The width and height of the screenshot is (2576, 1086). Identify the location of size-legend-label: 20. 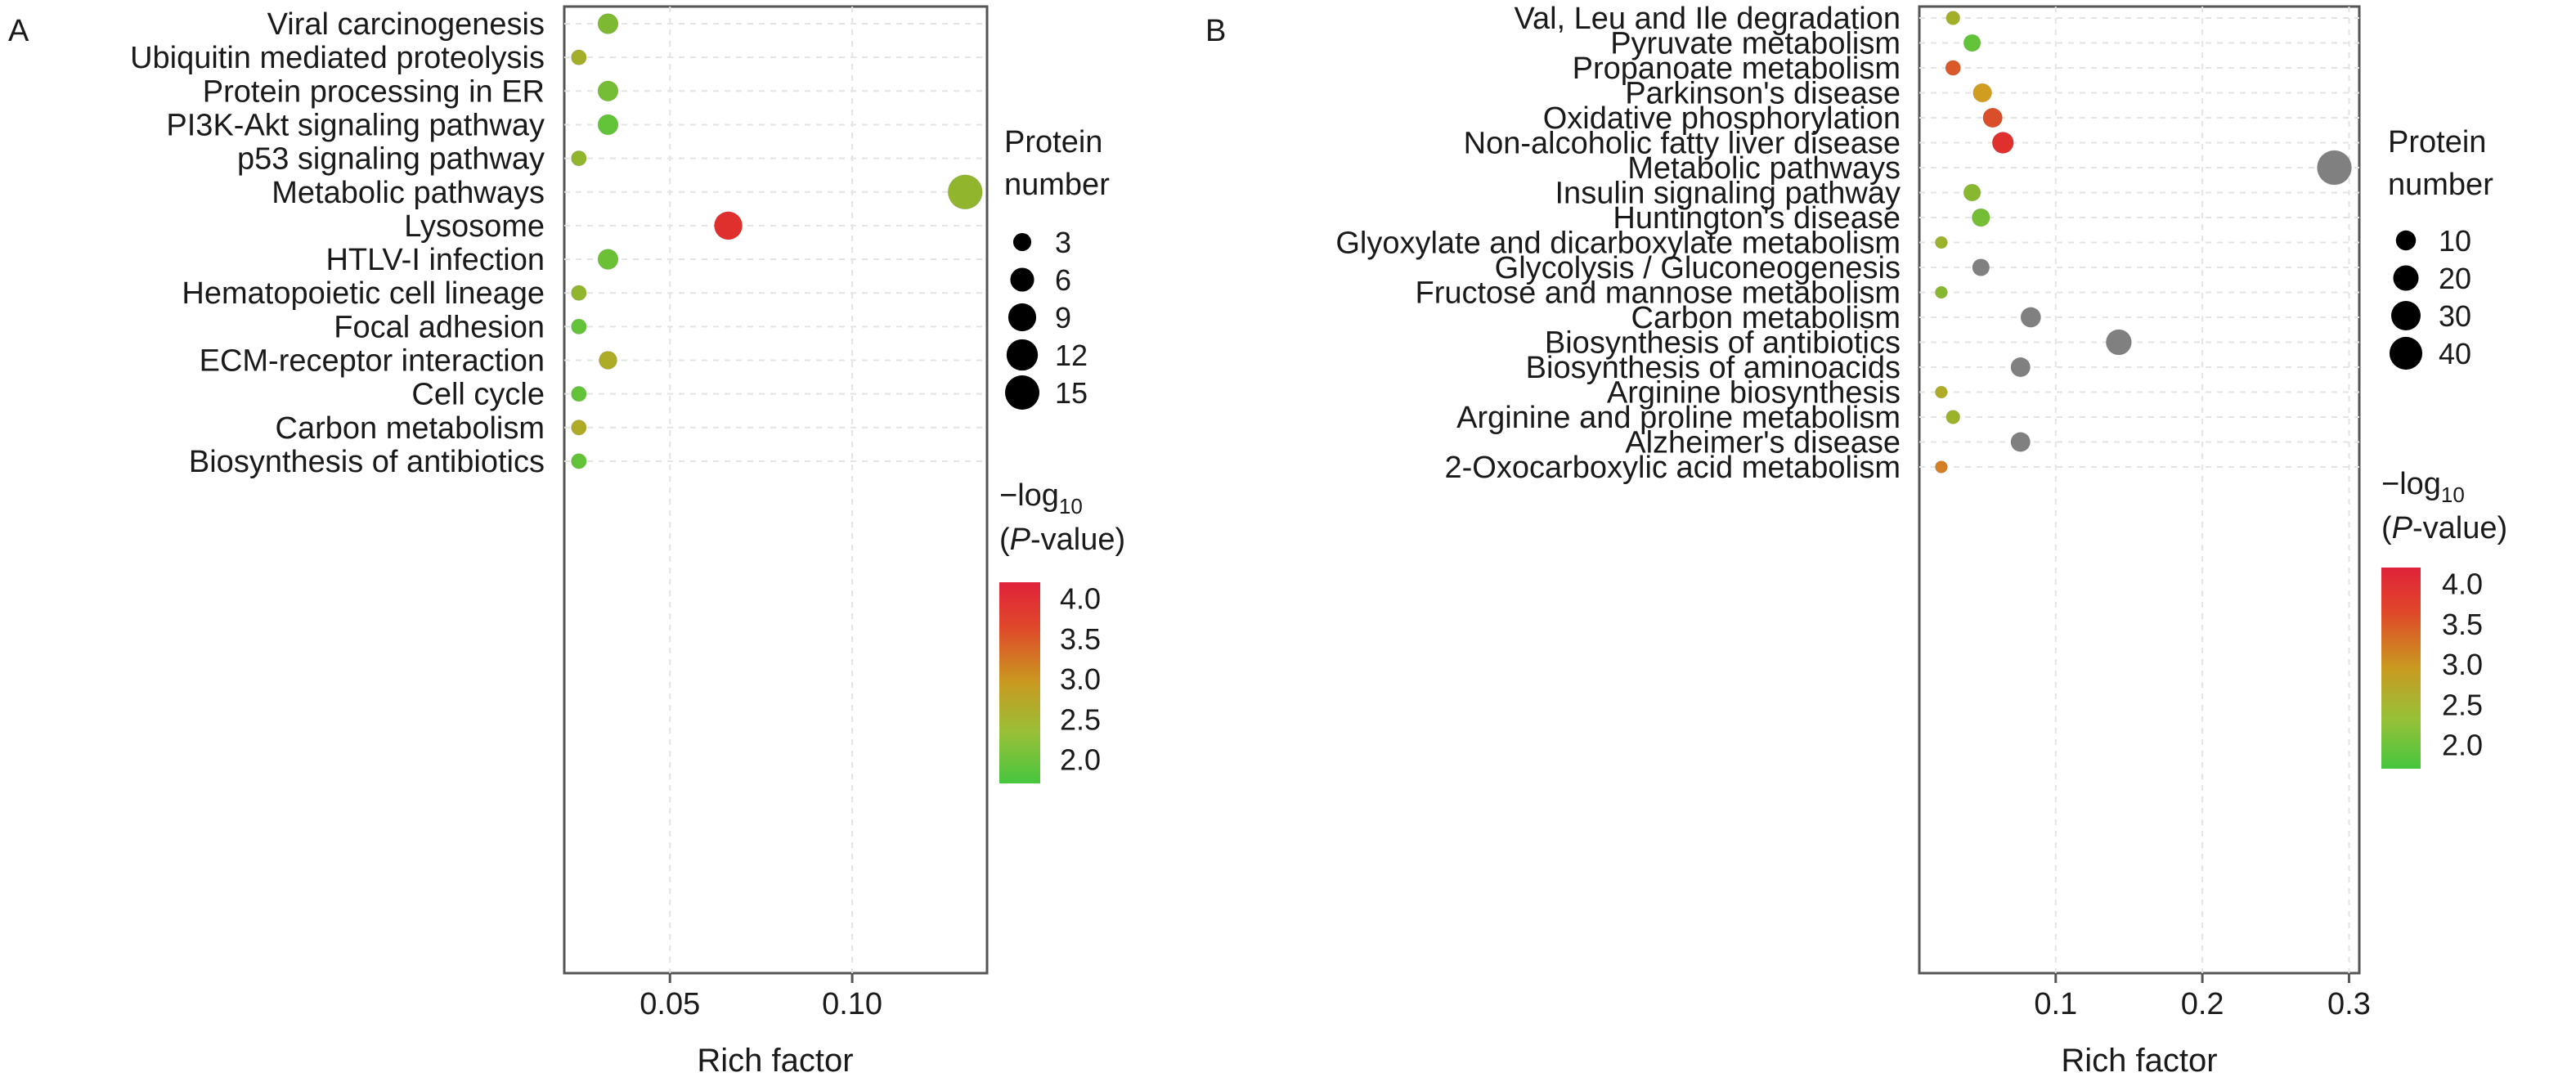
(2455, 278).